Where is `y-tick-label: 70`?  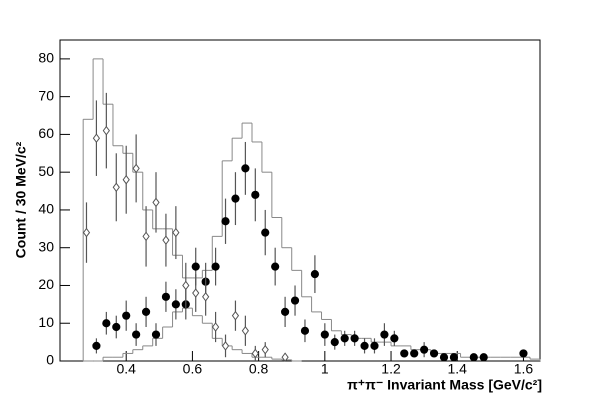 y-tick-label: 70 is located at coordinates (46, 95).